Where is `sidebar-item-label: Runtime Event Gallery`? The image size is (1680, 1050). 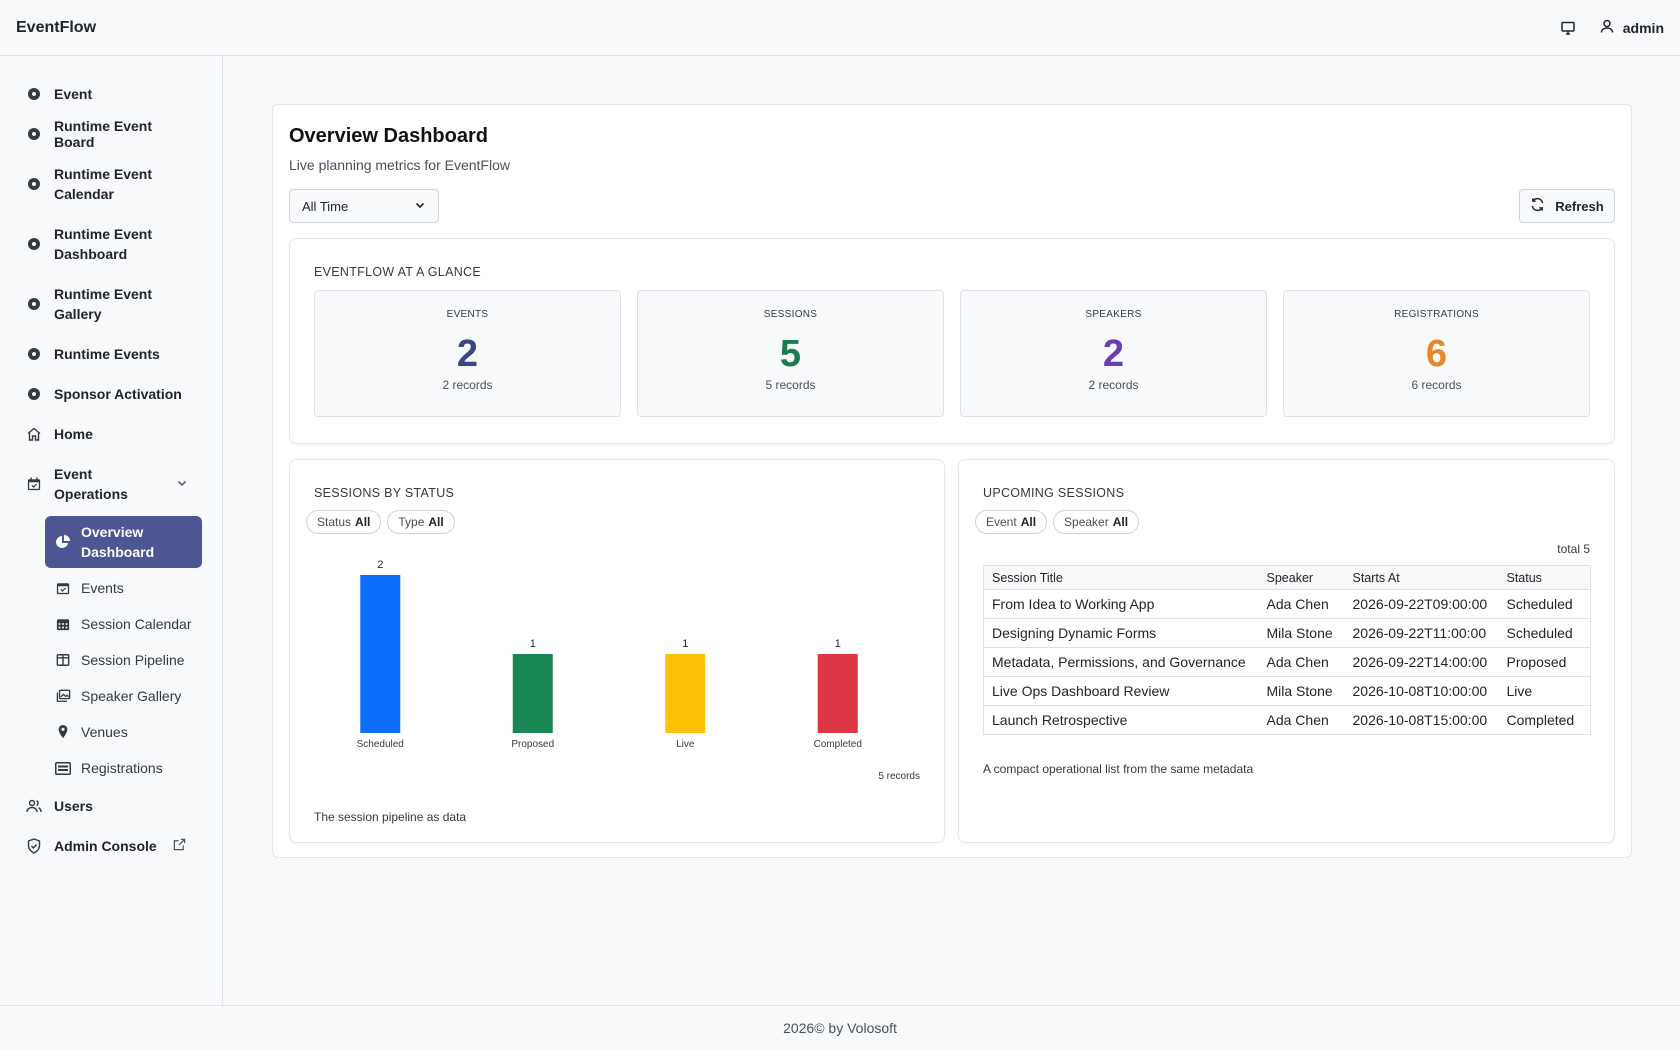 sidebar-item-label: Runtime Event Gallery is located at coordinates (103, 304).